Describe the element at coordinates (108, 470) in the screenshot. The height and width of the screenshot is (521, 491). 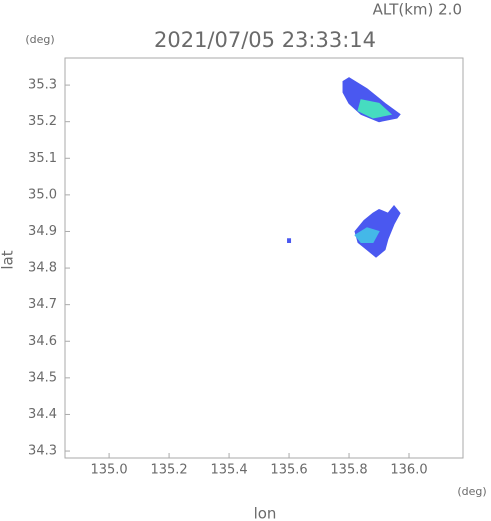
I see `x-tick-label: 135.0` at that location.